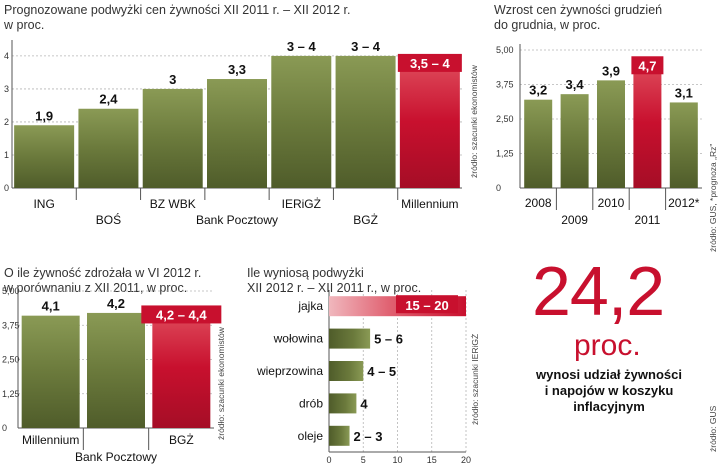 Image resolution: width=720 pixels, height=468 pixels. Describe the element at coordinates (289, 371) in the screenshot. I see `chart4-category-label: wieprzowina` at that location.